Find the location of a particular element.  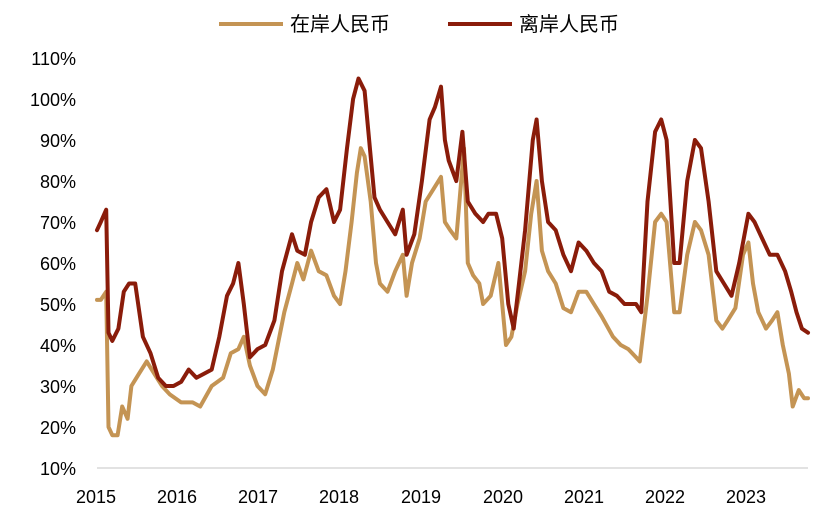

x-tick-label: 2016 is located at coordinates (177, 497).